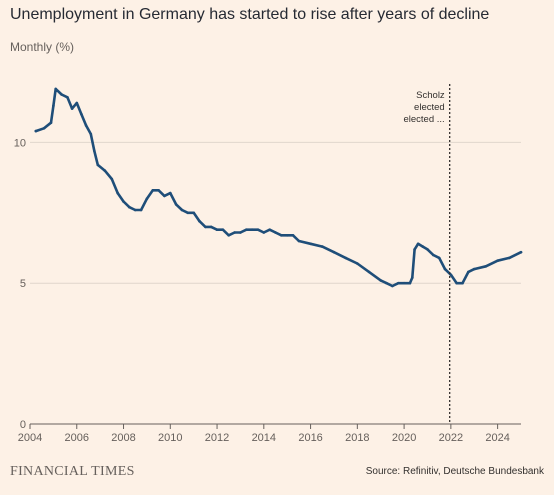  I want to click on x-tick-label-2018: 2018, so click(357, 438).